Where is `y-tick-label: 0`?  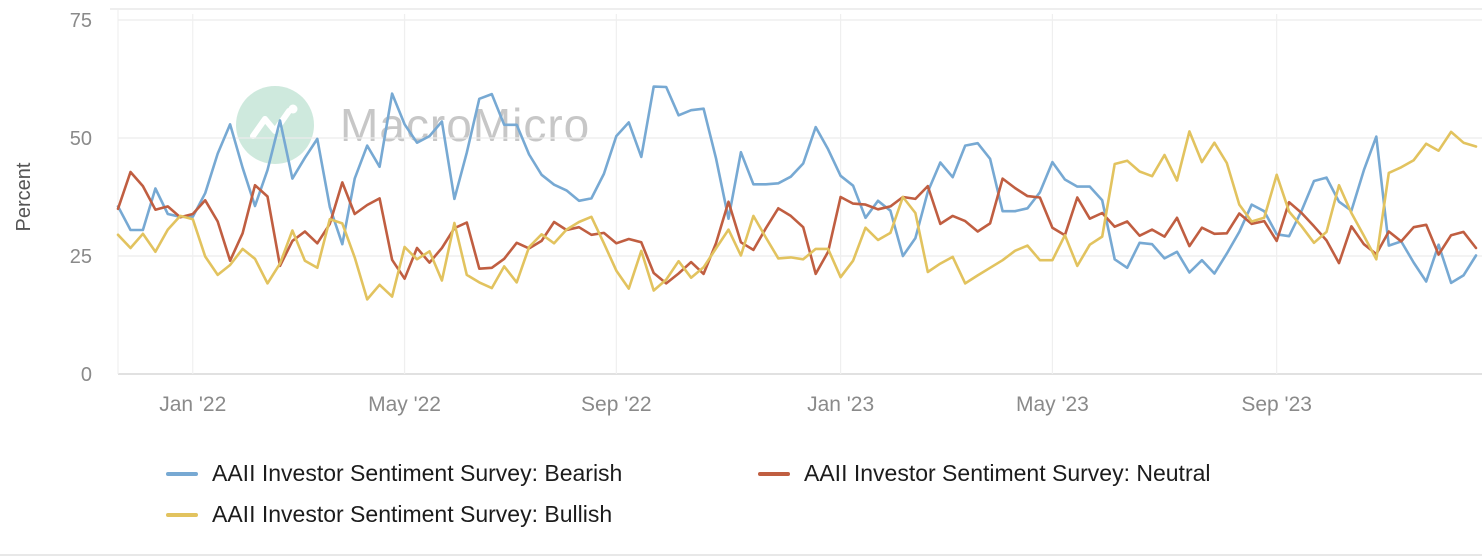 y-tick-label: 0 is located at coordinates (86, 375).